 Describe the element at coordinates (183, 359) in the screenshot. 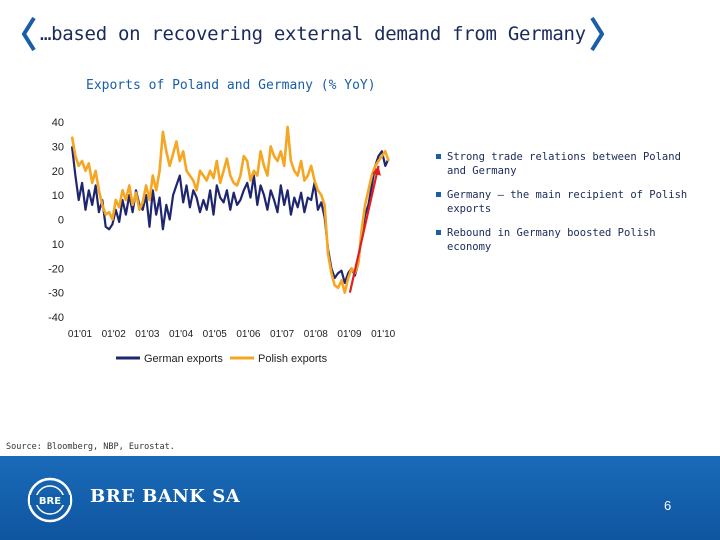

I see `legend-label: German exports` at that location.